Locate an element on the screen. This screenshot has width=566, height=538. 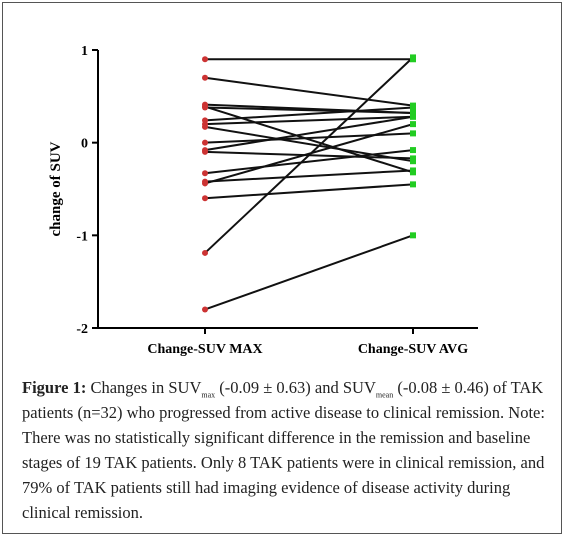
x-tick-label: Change-SUV AVG is located at coordinates (413, 349).